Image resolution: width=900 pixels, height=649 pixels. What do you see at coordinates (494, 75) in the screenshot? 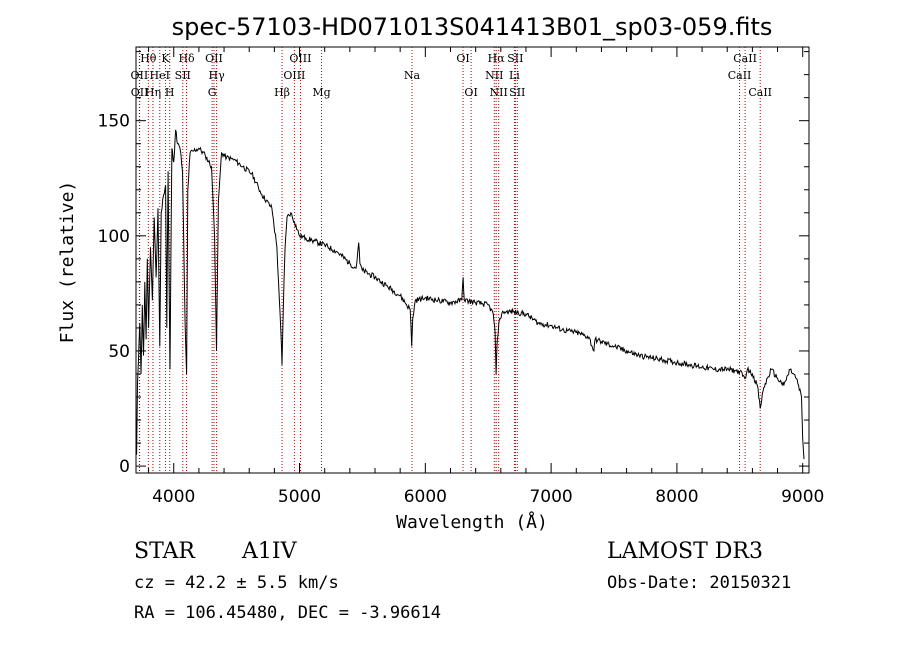
I see `line-label-19: NII` at bounding box center [494, 75].